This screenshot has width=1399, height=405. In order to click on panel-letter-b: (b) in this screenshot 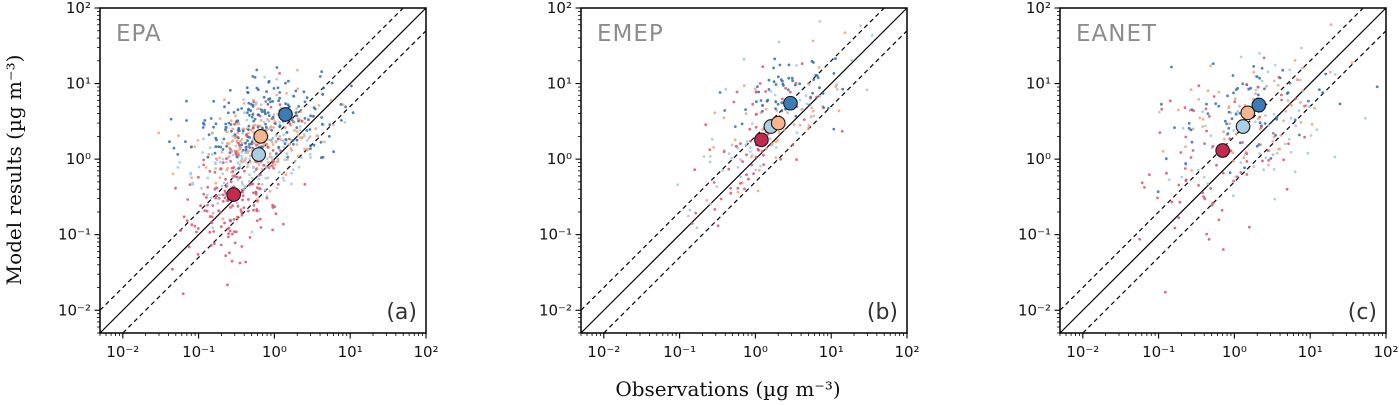, I will do `click(882, 312)`.